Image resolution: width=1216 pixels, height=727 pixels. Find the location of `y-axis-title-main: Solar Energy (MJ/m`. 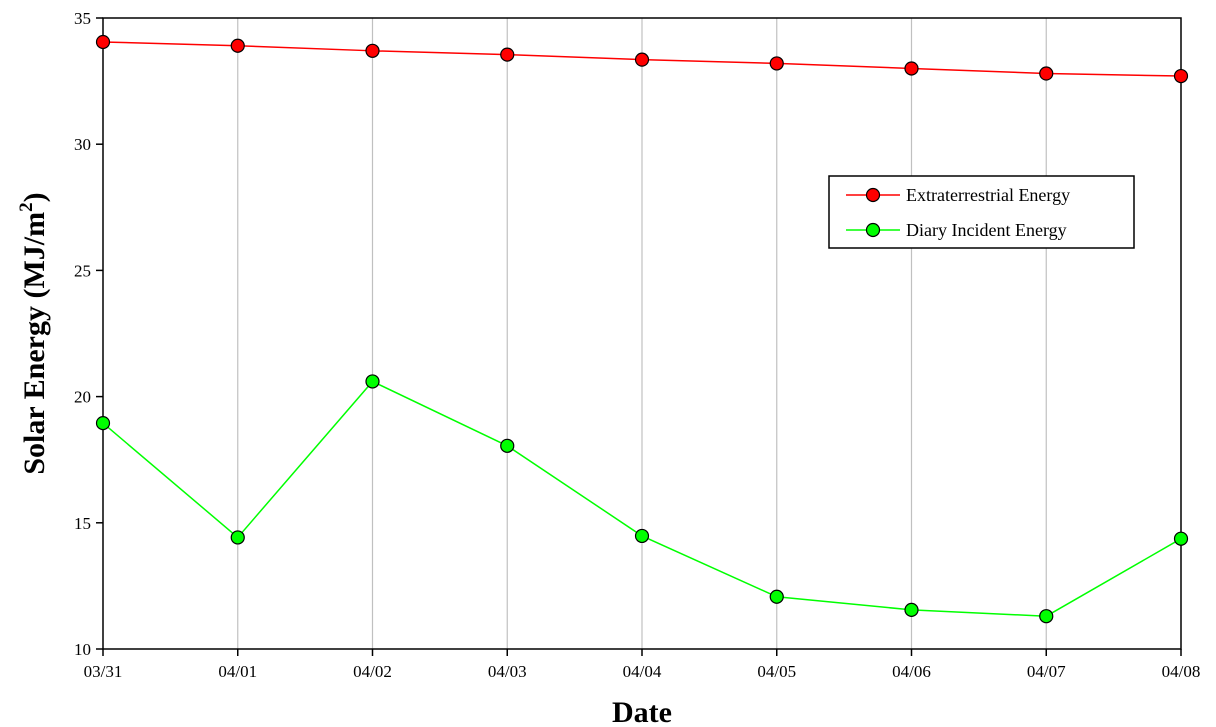

y-axis-title-main: Solar Energy (MJ/m is located at coordinates (34, 343).